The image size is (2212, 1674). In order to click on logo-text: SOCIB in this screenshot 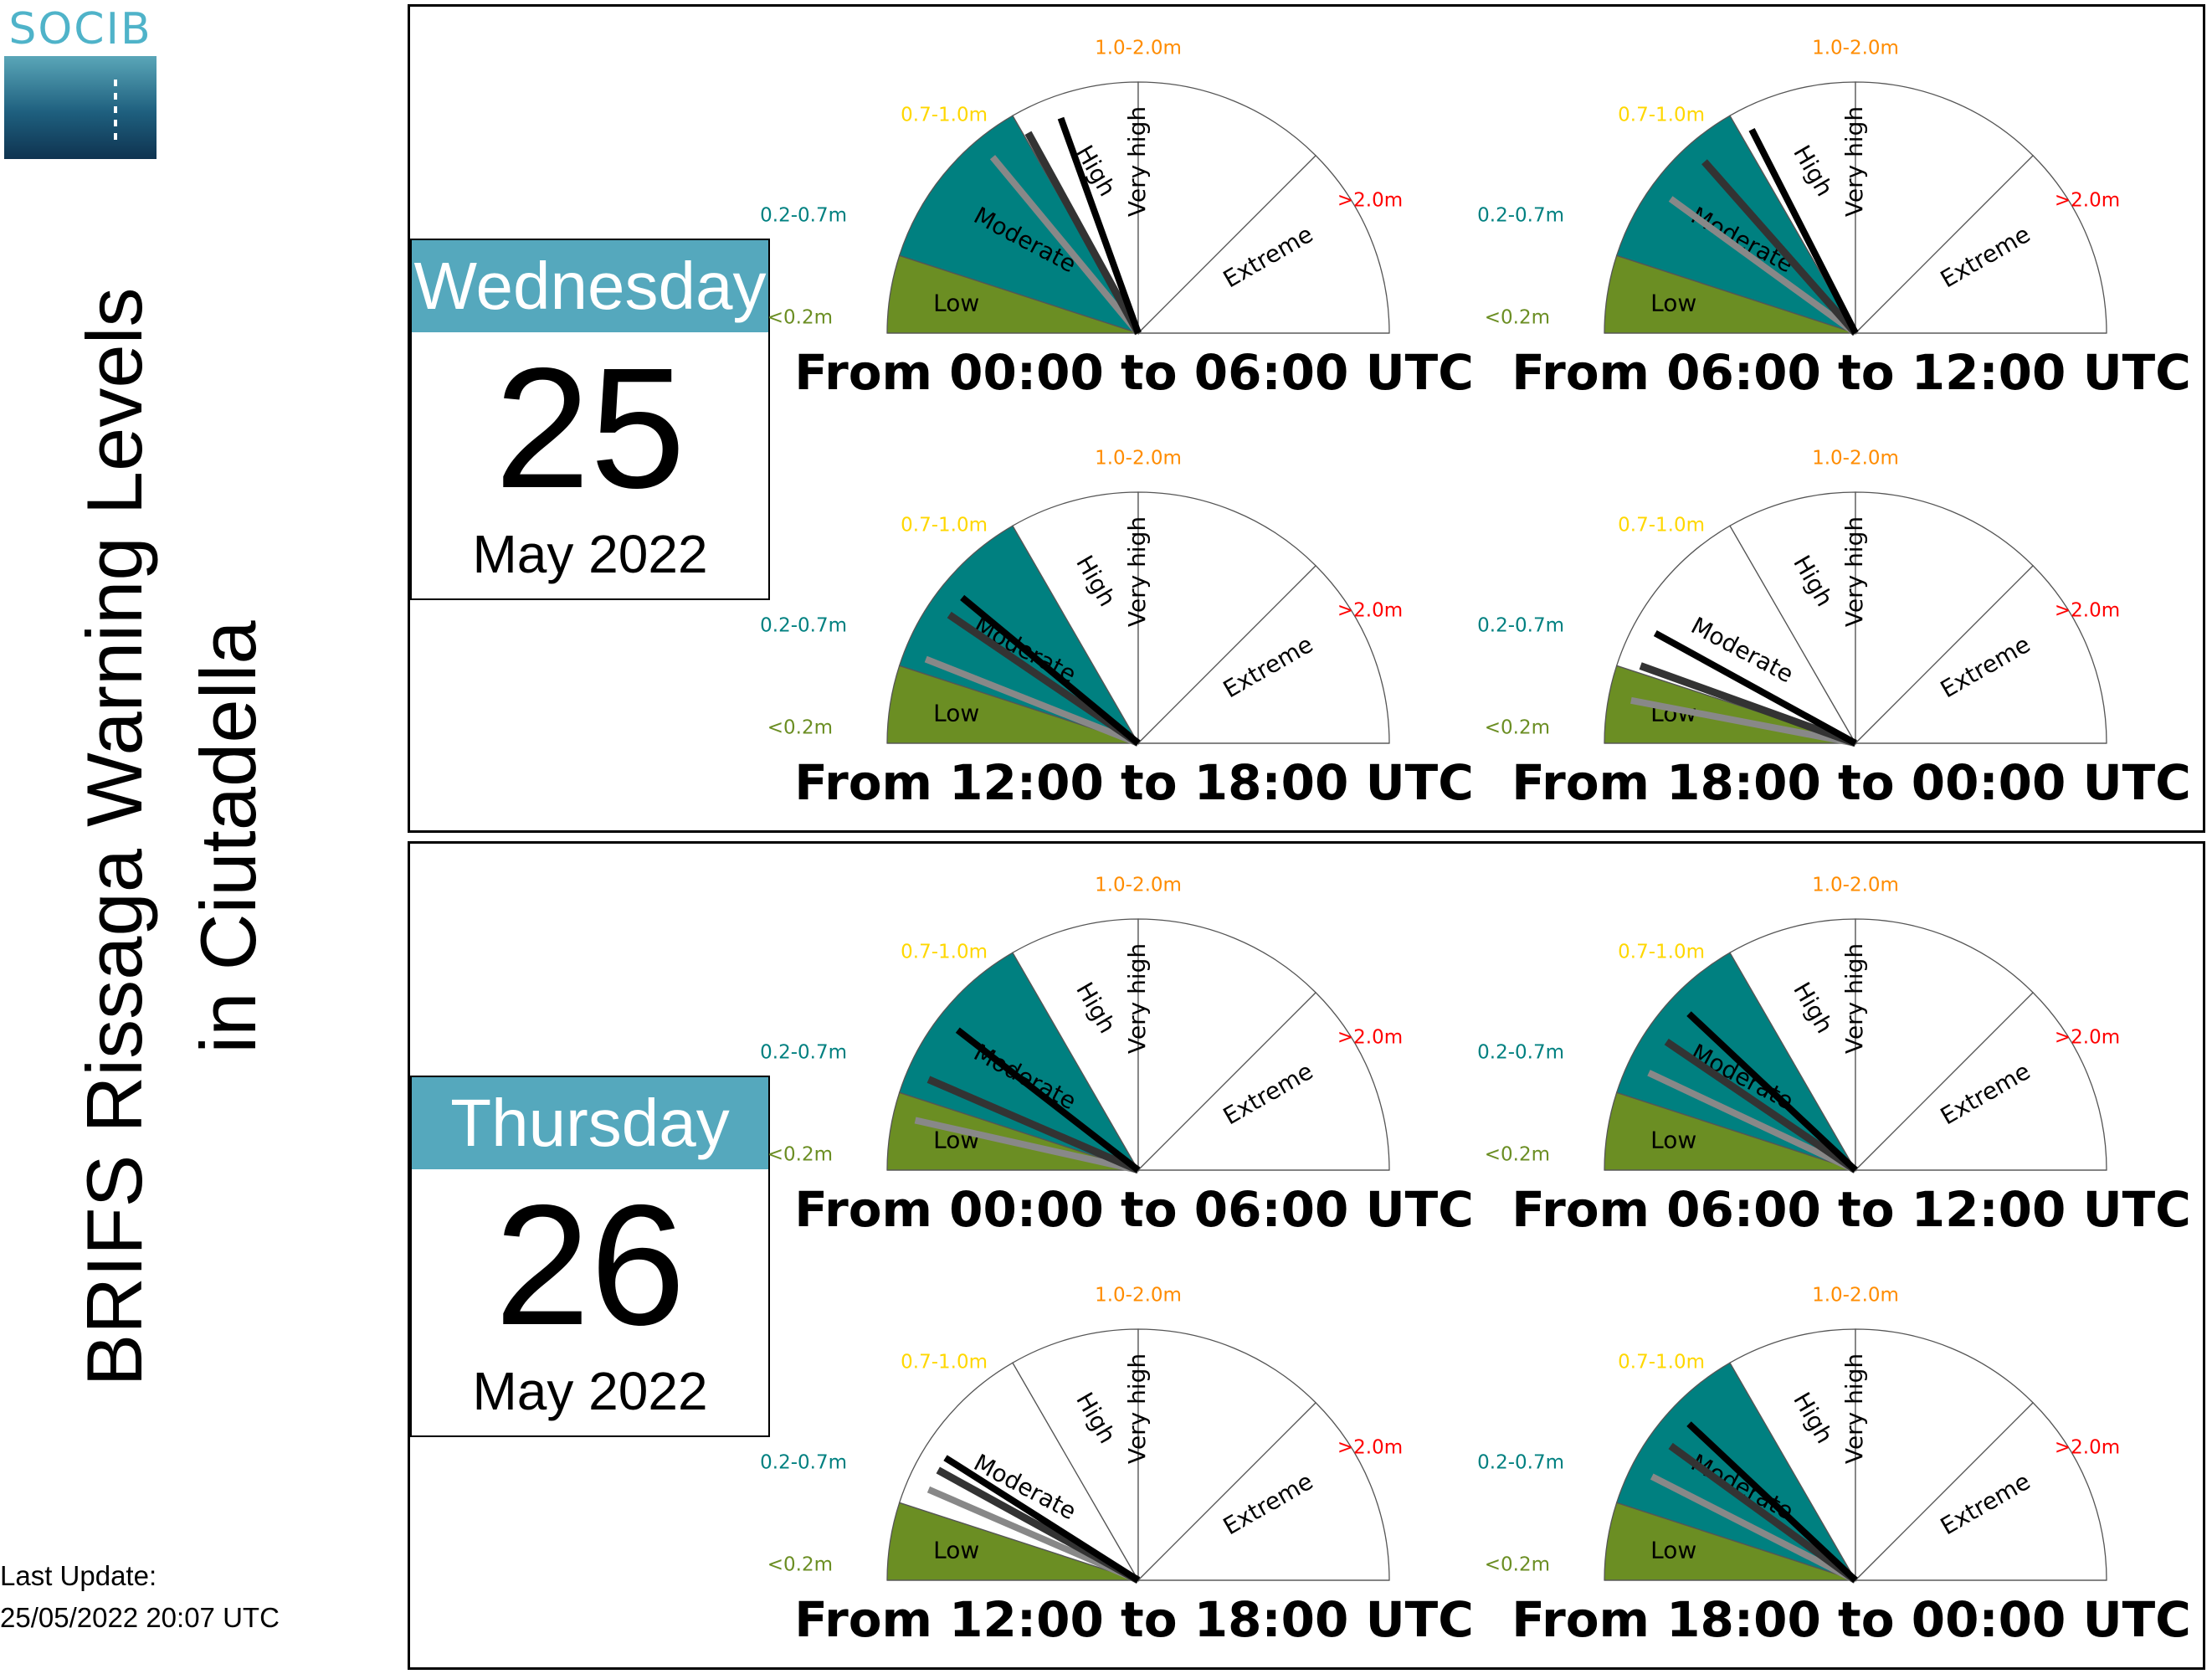, I will do `click(80, 29)`.